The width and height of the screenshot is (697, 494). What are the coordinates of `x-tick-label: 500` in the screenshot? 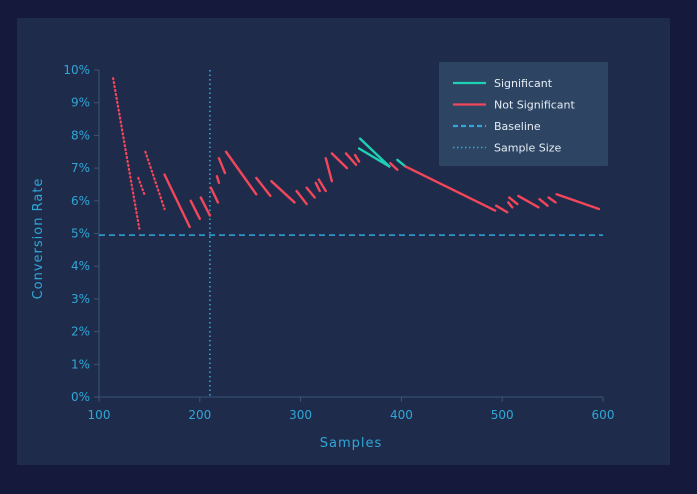 It's located at (502, 415).